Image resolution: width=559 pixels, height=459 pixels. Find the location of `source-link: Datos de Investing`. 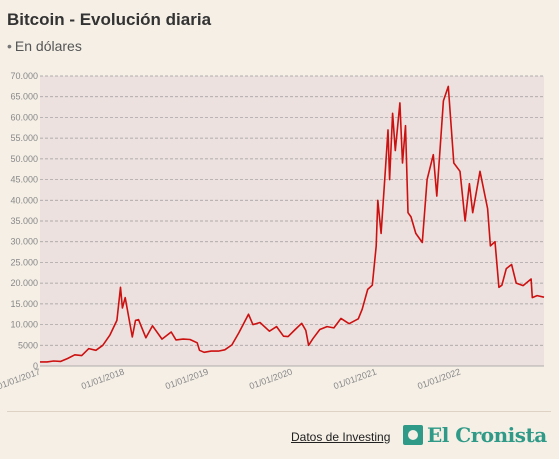

source-link: Datos de Investing is located at coordinates (341, 437).